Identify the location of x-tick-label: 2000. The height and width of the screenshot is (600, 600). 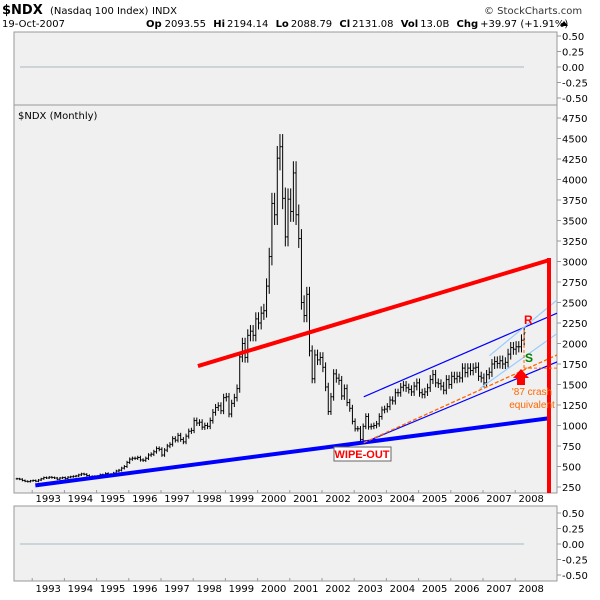
(273, 499).